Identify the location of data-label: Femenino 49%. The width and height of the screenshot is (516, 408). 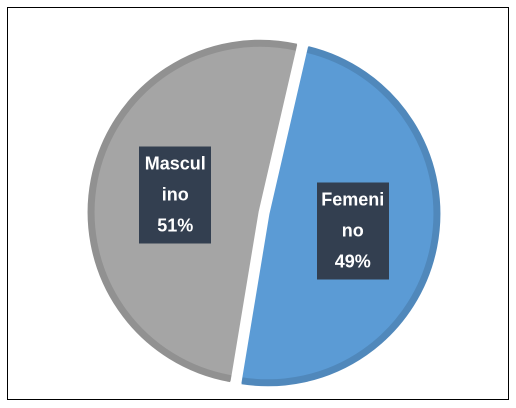
(352, 231).